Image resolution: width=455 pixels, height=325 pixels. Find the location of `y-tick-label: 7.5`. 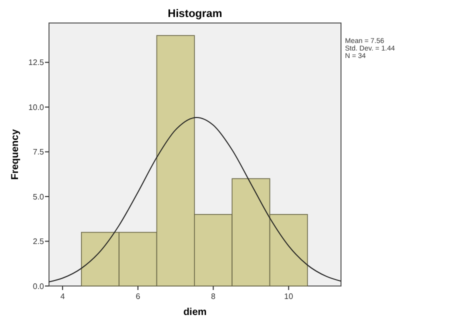

y-tick-label: 7.5 is located at coordinates (38, 152).